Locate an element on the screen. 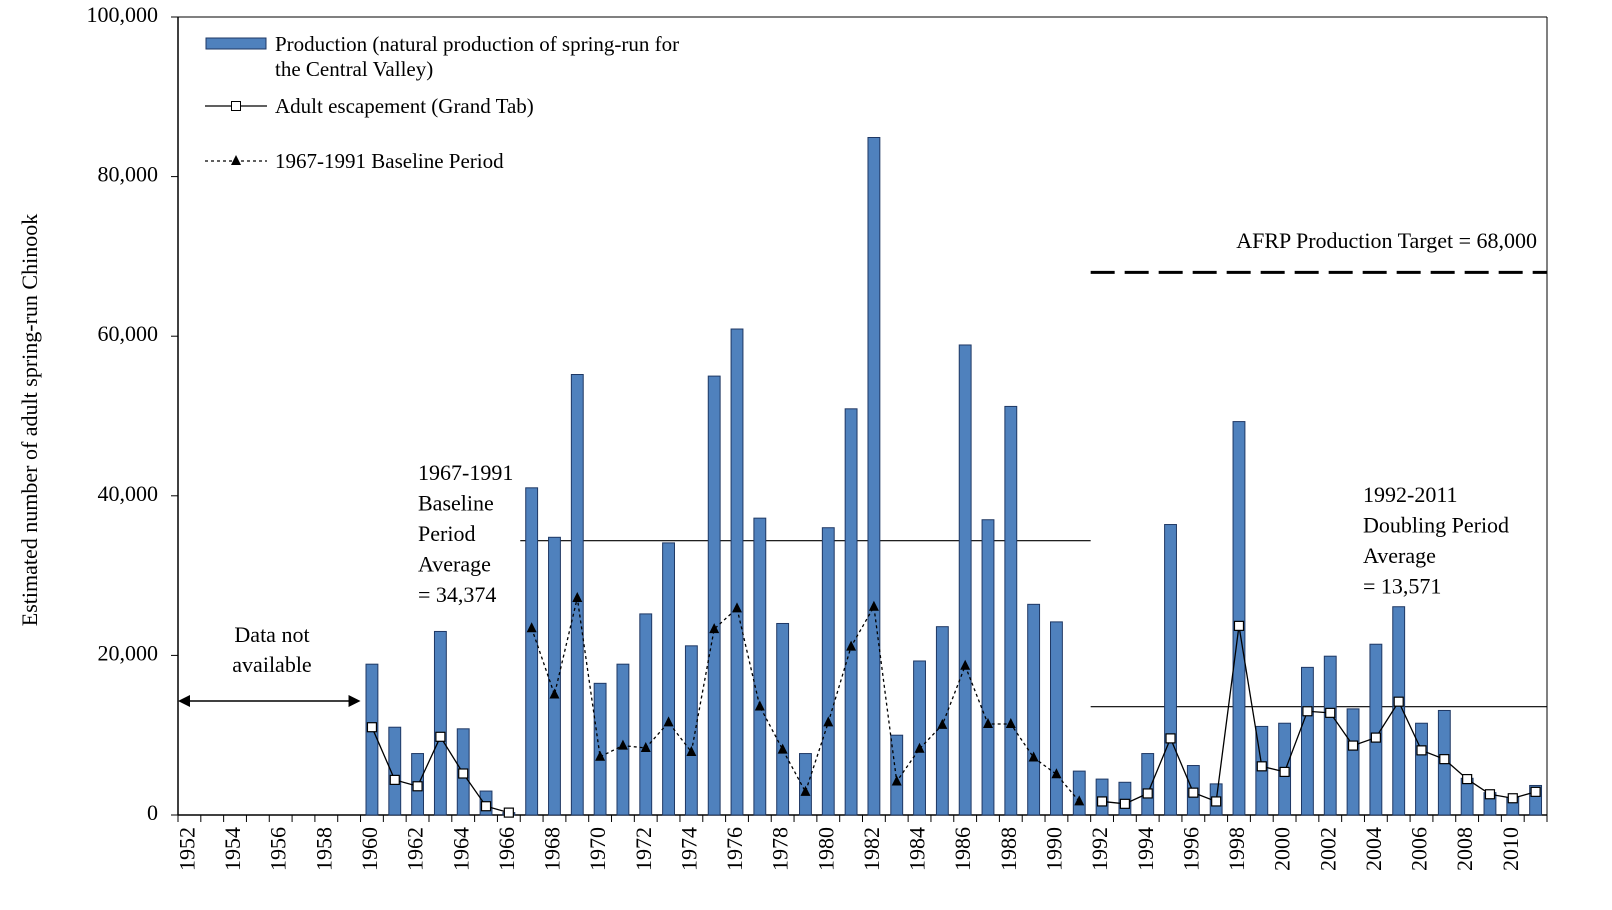 The height and width of the screenshot is (910, 1612). x-tick-label: 2008 is located at coordinates (1464, 849).